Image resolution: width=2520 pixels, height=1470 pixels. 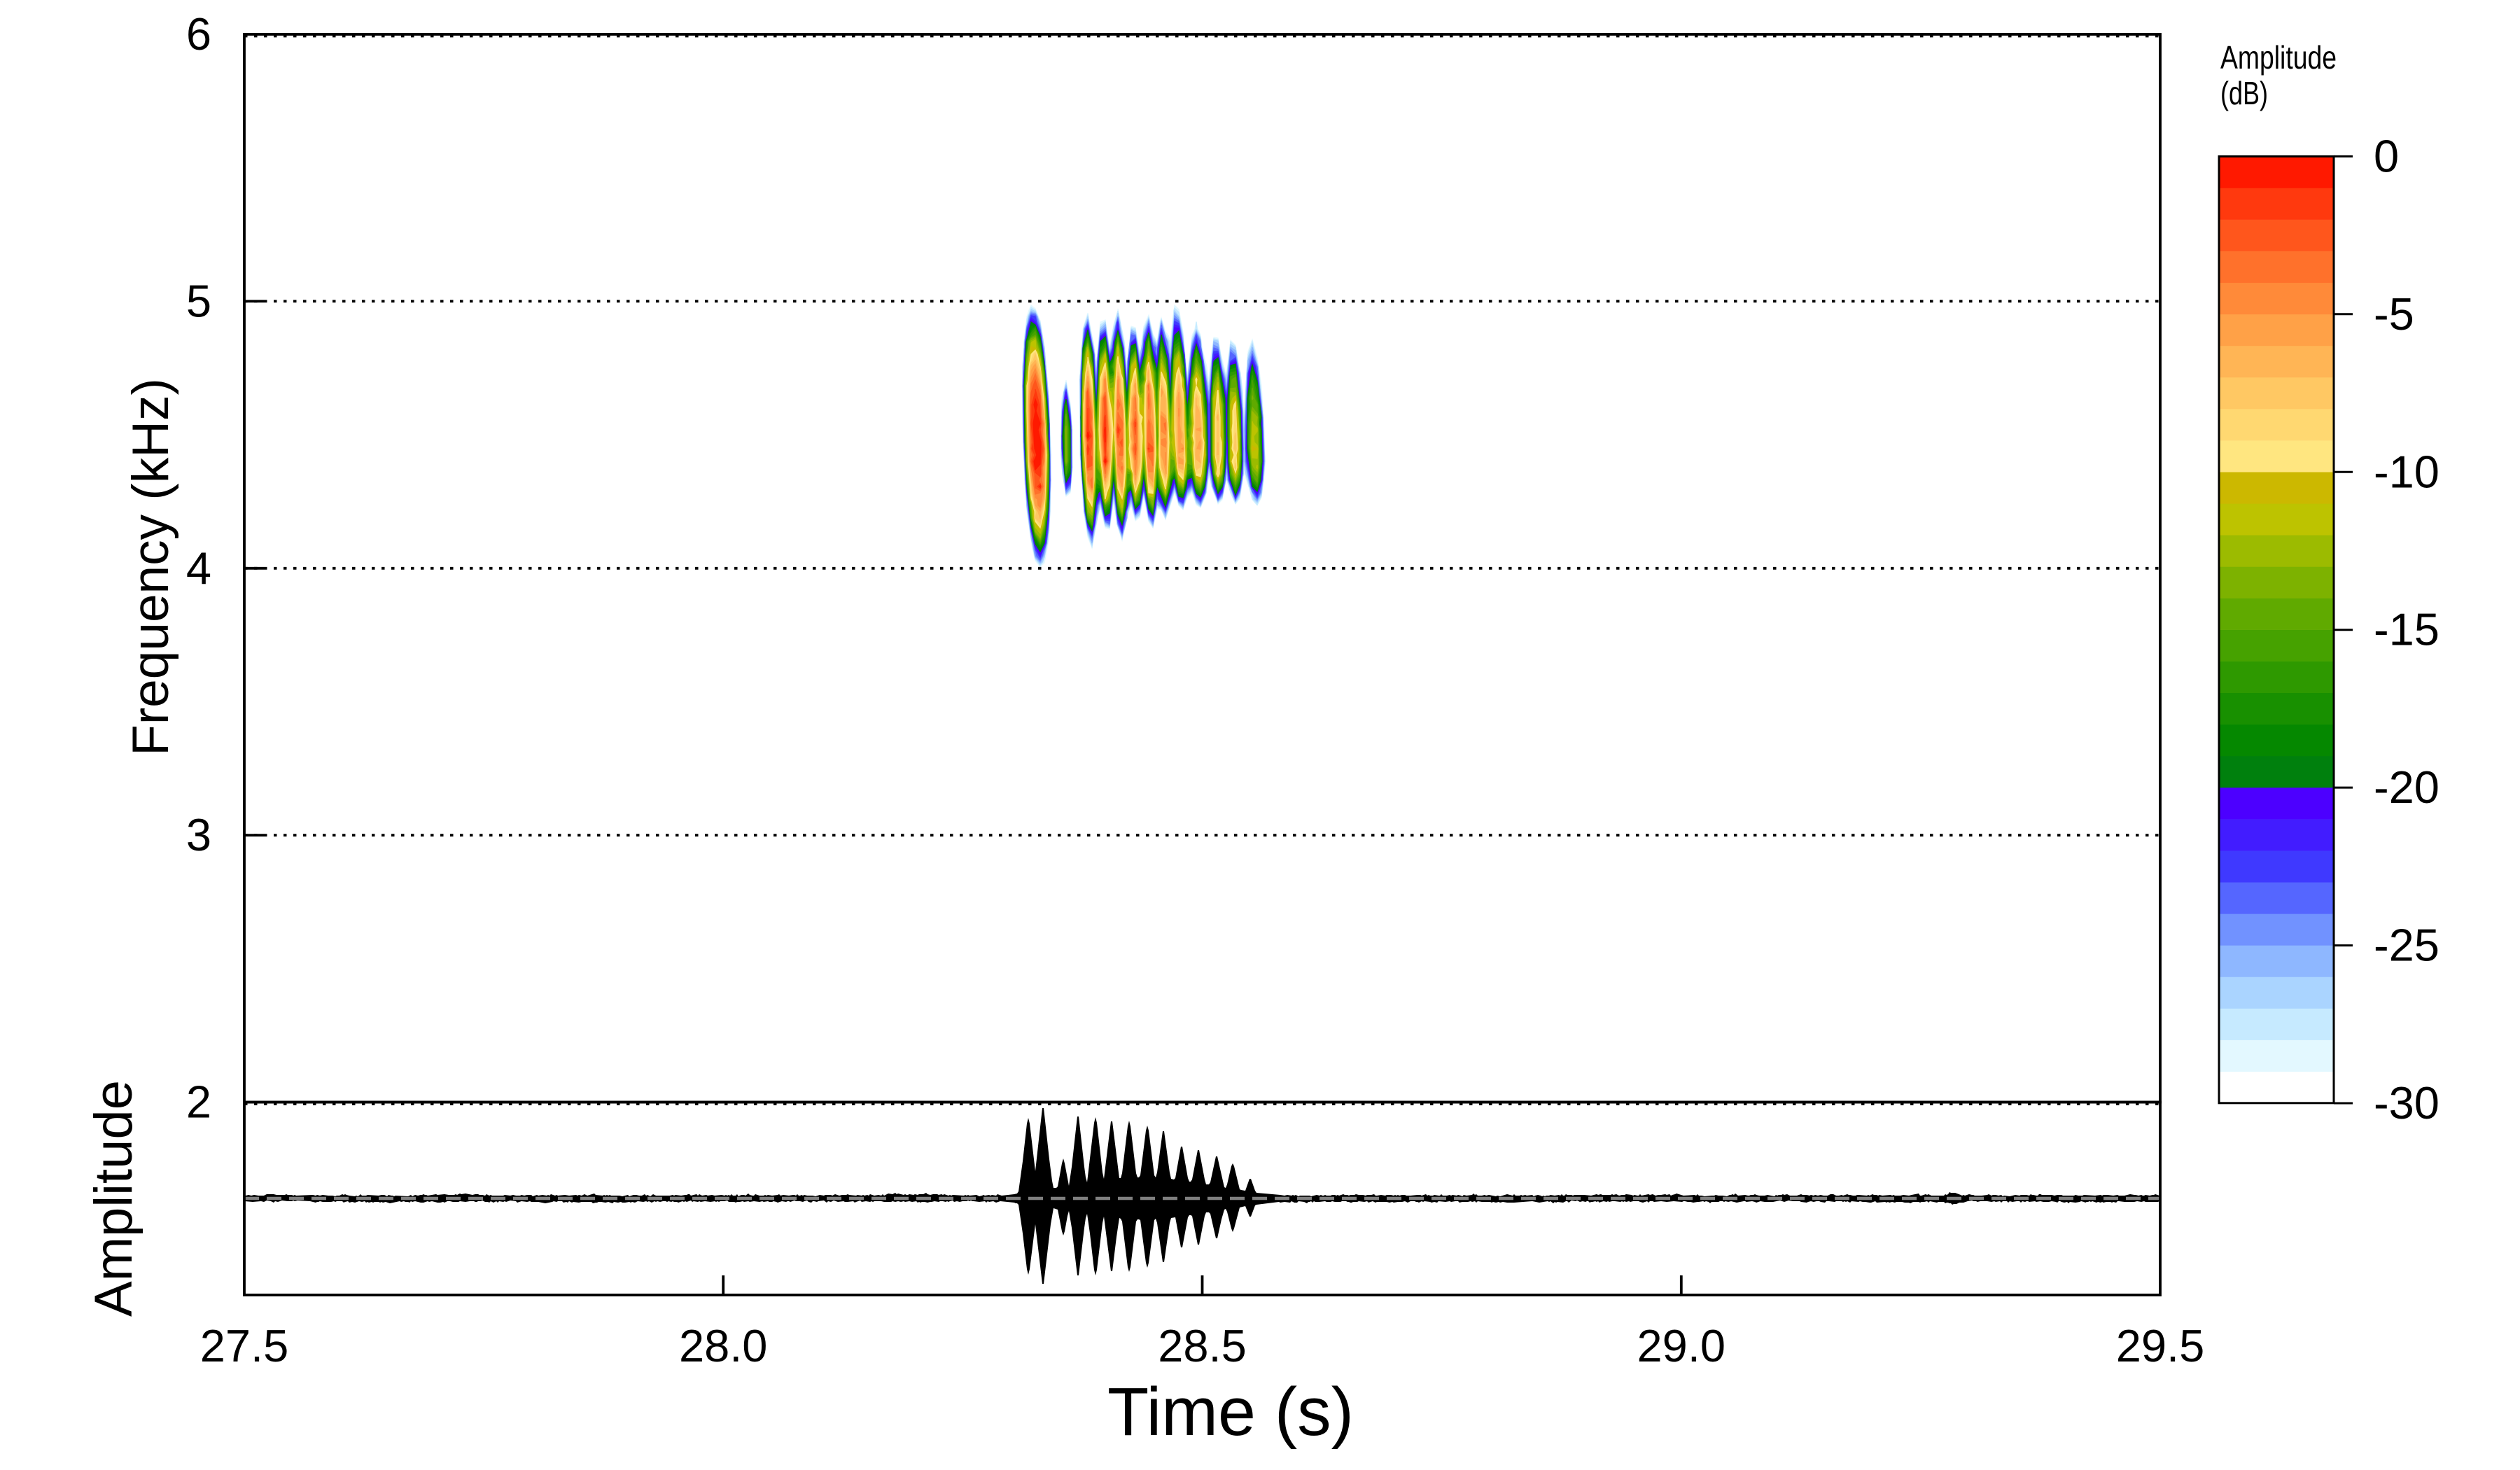 I want to click on svg-text: -25, so click(x=2407, y=945).